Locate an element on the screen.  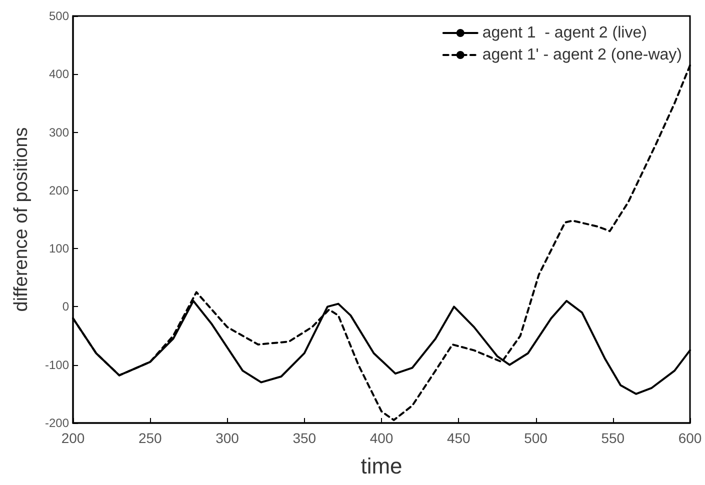
x-tick-label: 300 is located at coordinates (228, 438).